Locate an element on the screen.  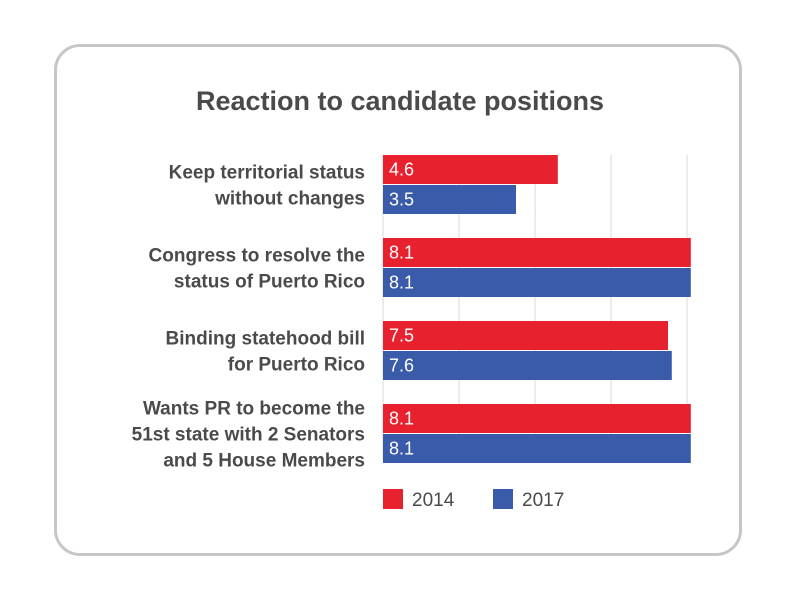
category-label: without changes is located at coordinates (289, 199).